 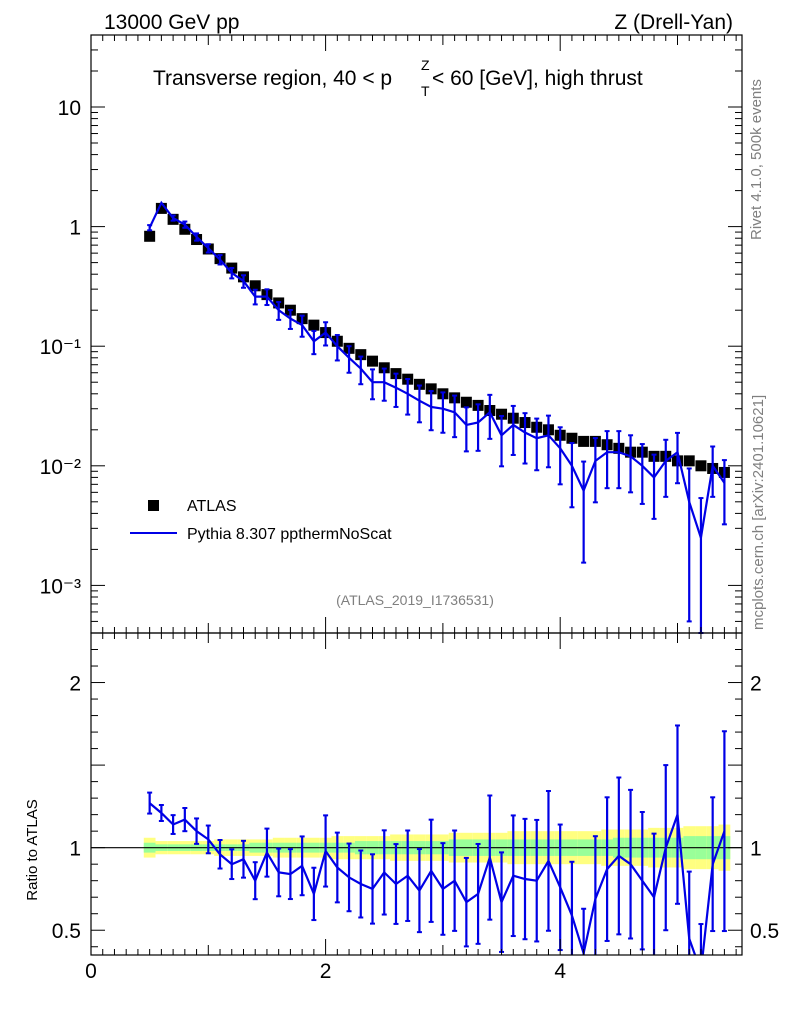 What do you see at coordinates (66, 931) in the screenshot?
I see `ratio-tick-label-left: 0.5` at bounding box center [66, 931].